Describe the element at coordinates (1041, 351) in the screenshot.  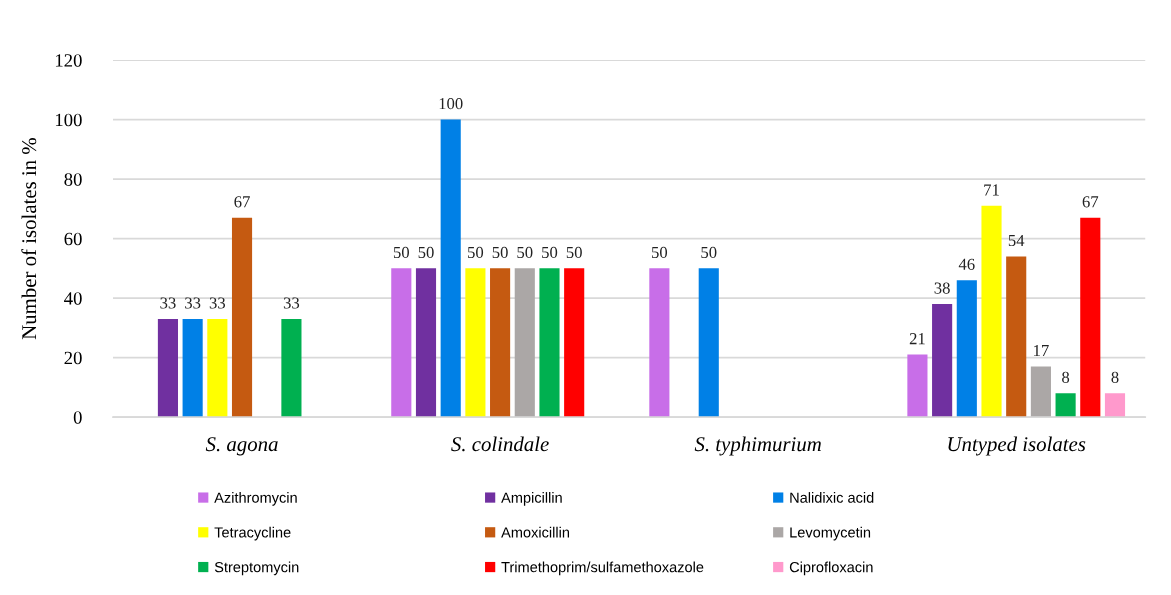
I see `data-label: 17` at that location.